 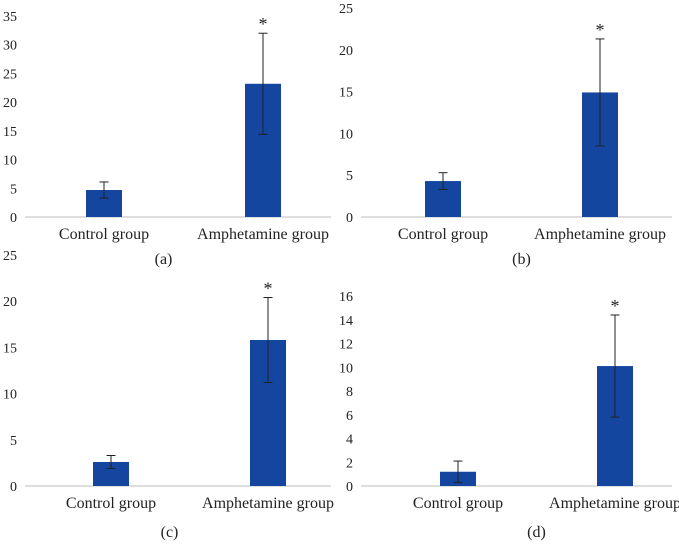 I want to click on y-tick-label: 4, so click(x=349, y=440).